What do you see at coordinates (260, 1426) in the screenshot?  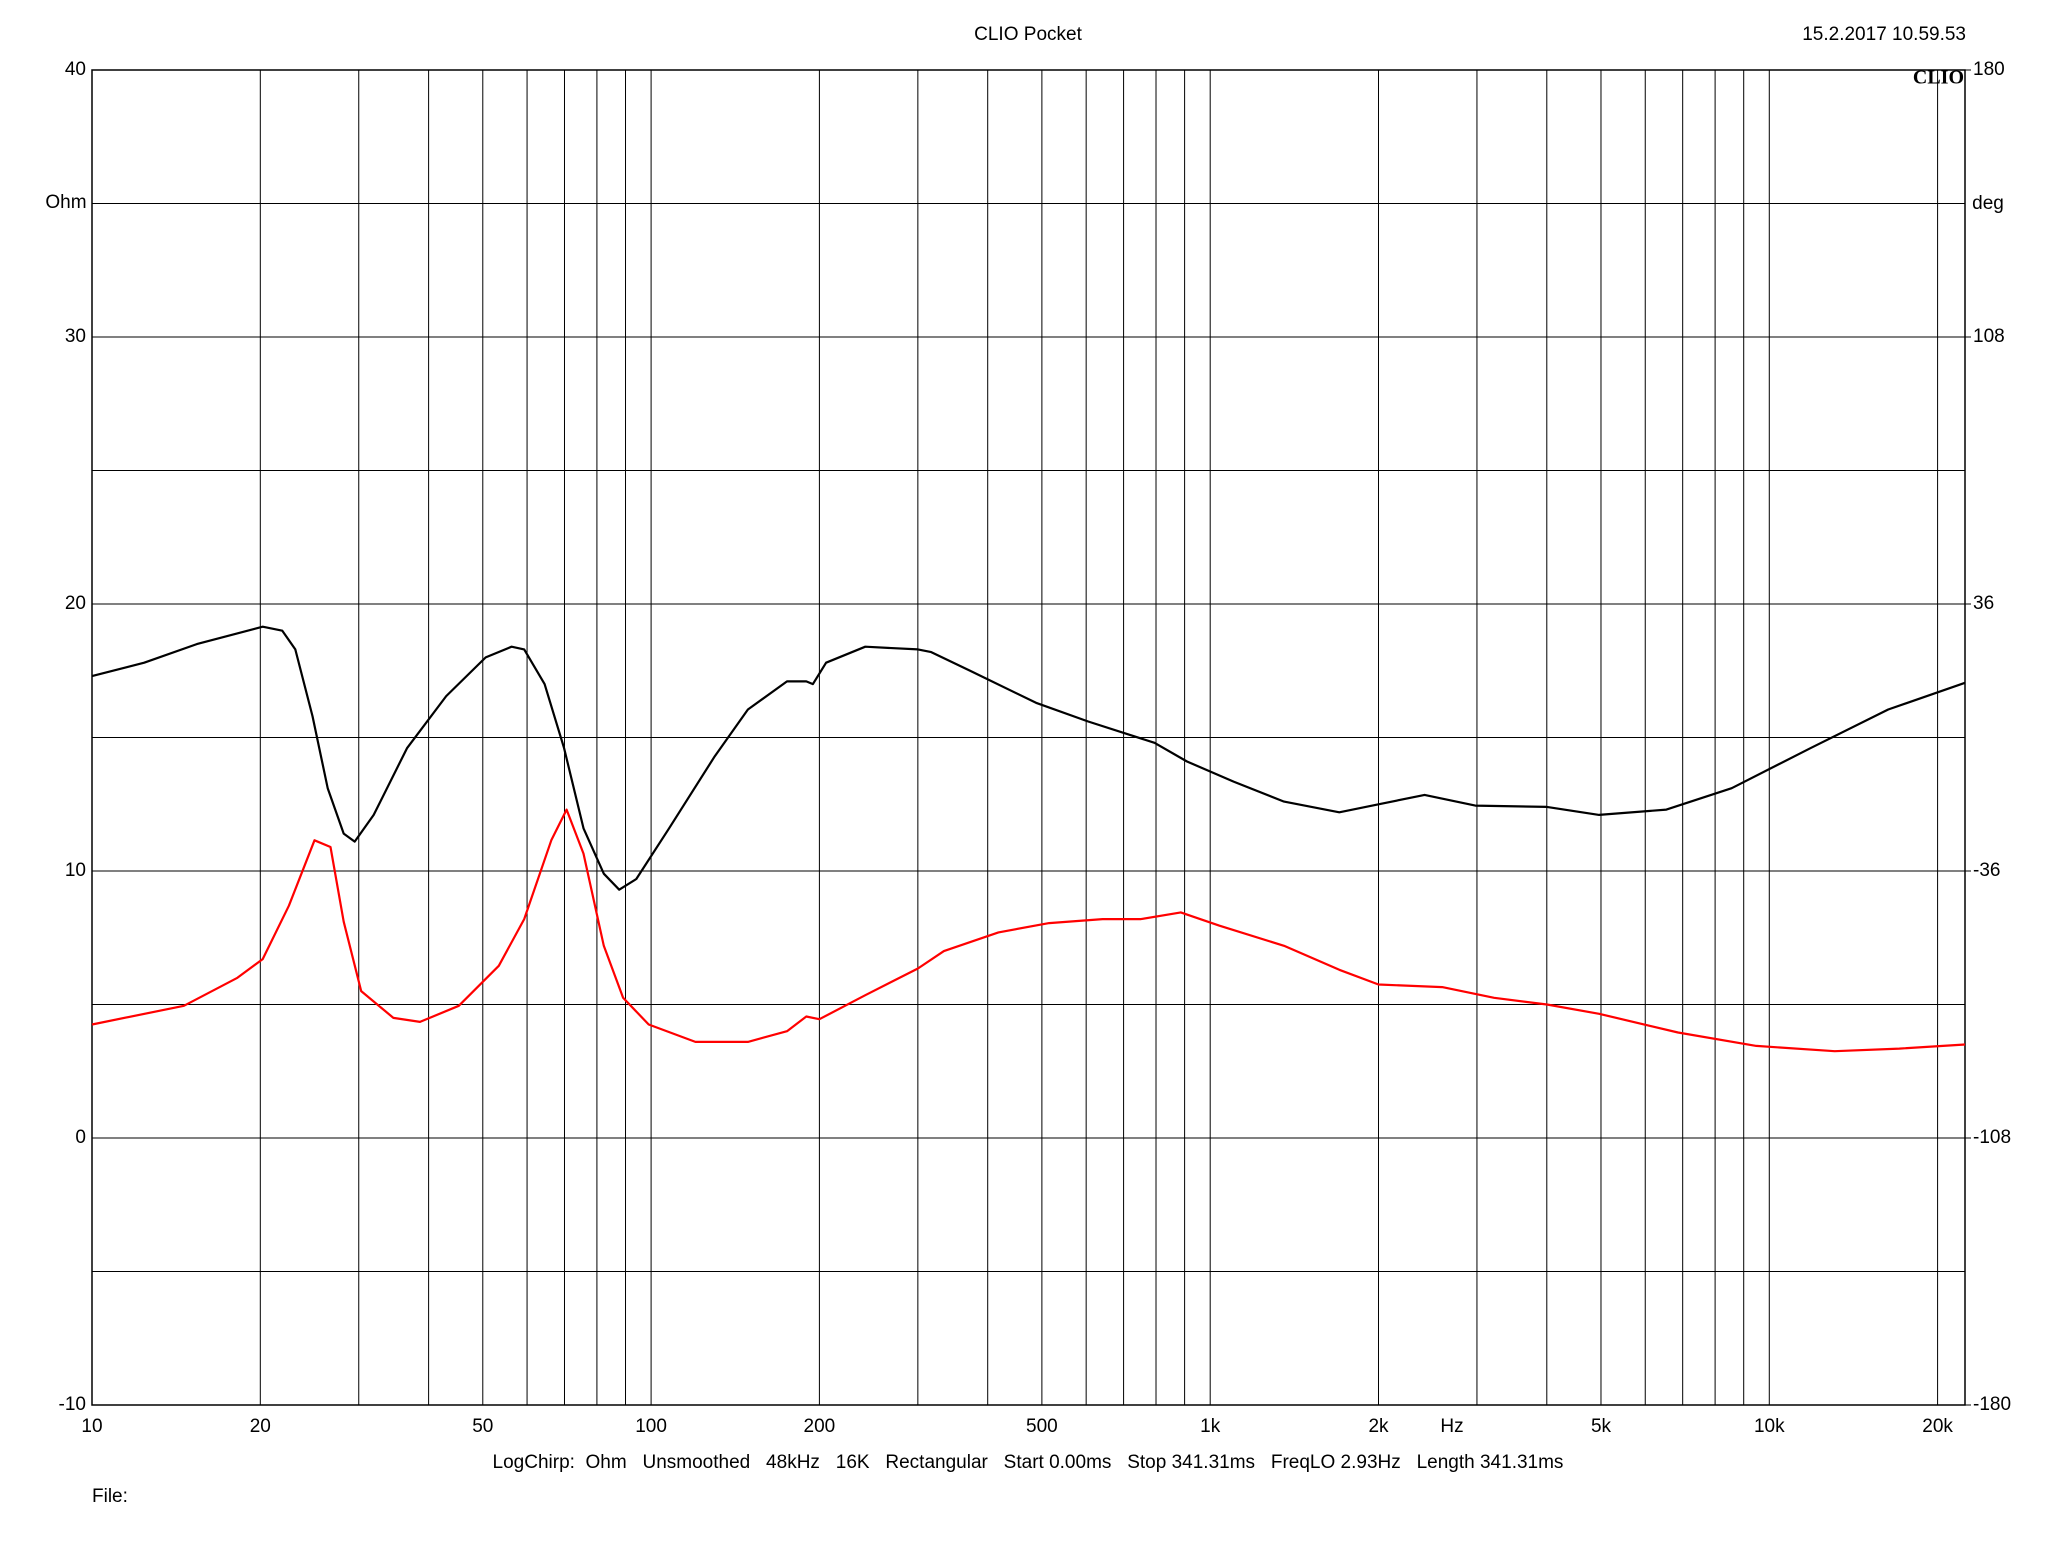 I see `x-tick-label: 20` at bounding box center [260, 1426].